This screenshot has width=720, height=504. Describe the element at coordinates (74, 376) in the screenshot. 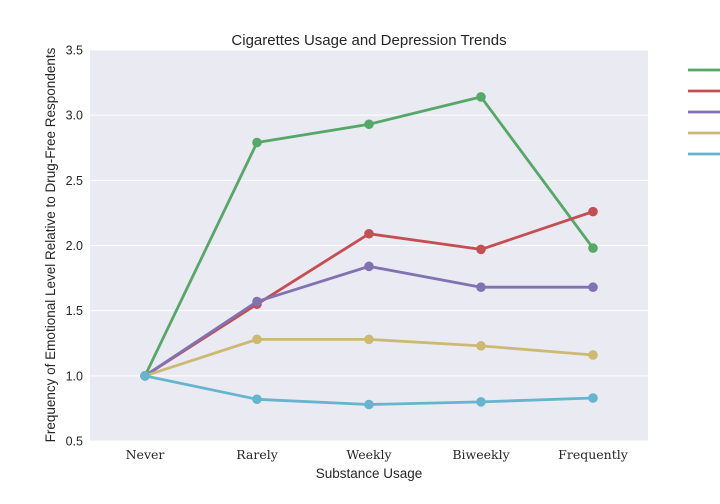

I see `y-tick-label: 1.0` at that location.